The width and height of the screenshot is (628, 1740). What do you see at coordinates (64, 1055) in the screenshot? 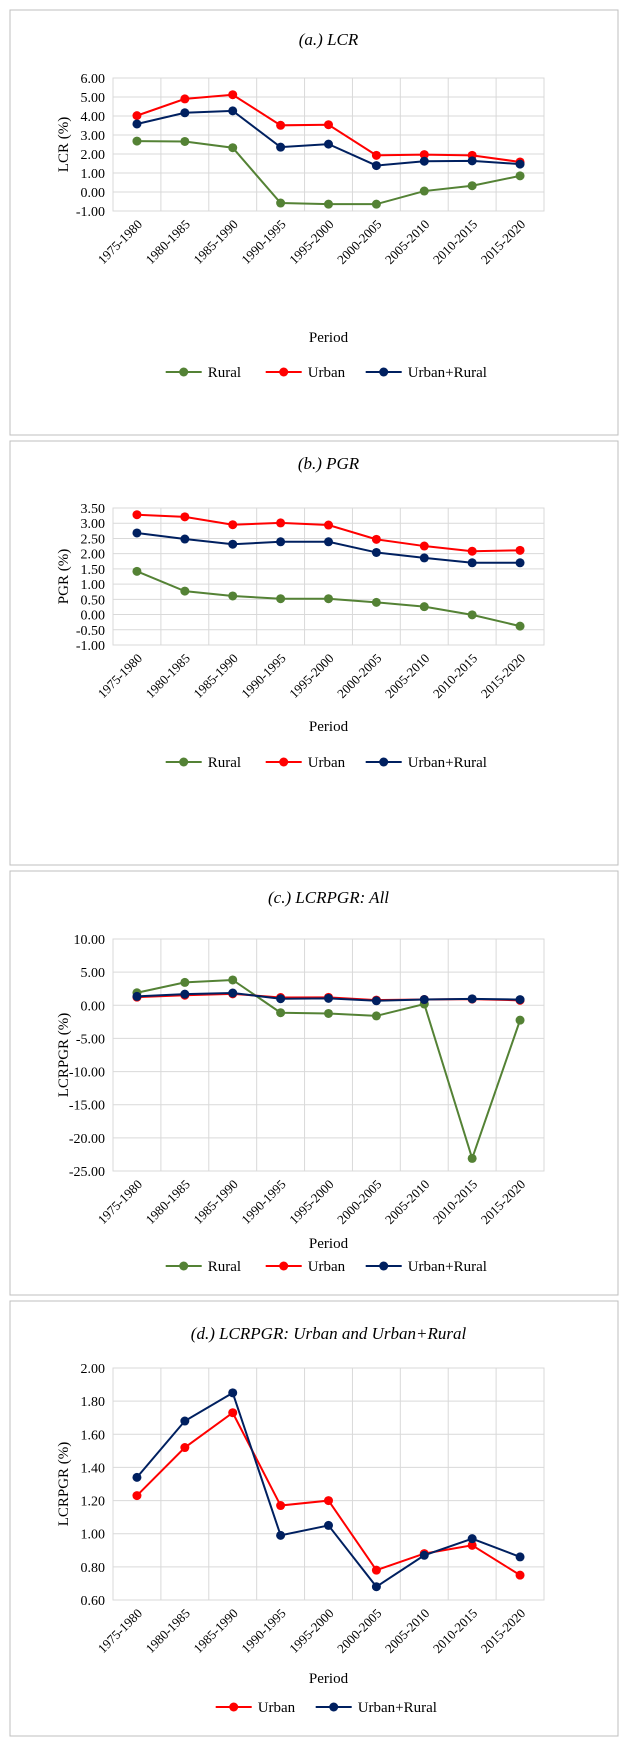
I see `y-axis-label: LCRPGR (%)` at bounding box center [64, 1055].